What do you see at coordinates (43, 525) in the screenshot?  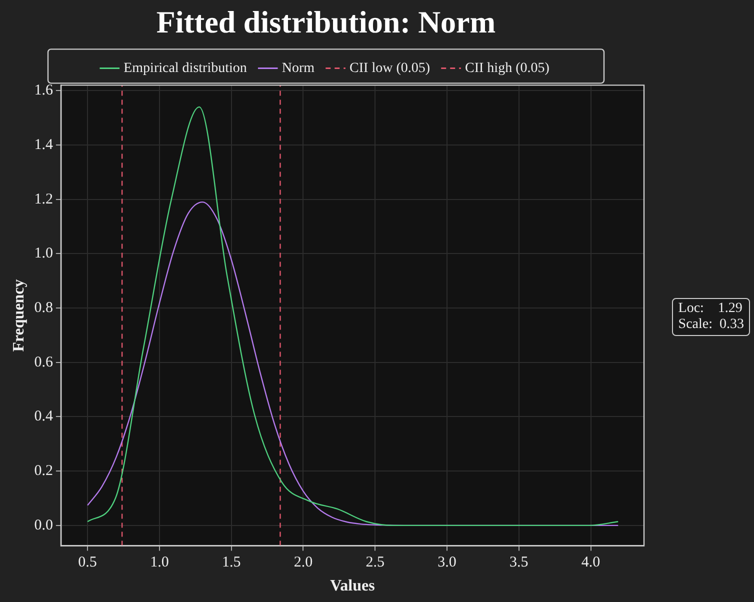 I see `y-tick-label: 0.0` at bounding box center [43, 525].